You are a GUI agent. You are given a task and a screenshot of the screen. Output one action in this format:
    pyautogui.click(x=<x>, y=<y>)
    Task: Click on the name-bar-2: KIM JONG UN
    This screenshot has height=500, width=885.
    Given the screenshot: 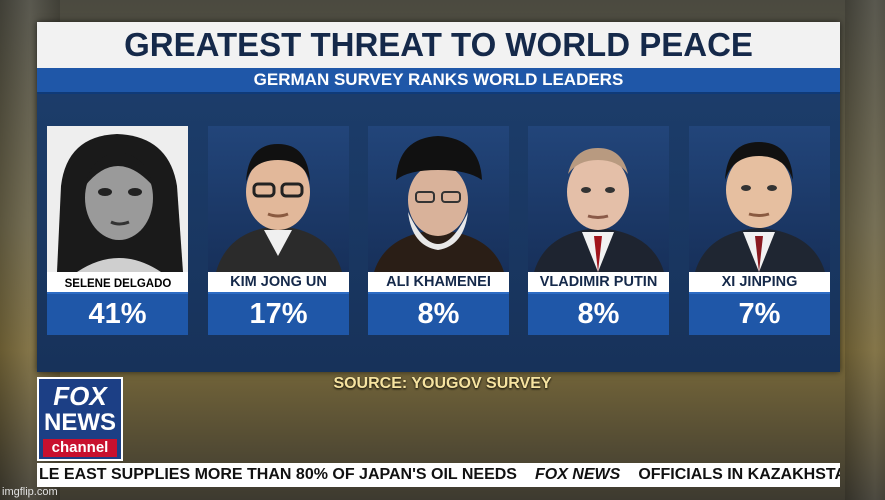 What is the action you would take?
    pyautogui.click(x=278, y=282)
    